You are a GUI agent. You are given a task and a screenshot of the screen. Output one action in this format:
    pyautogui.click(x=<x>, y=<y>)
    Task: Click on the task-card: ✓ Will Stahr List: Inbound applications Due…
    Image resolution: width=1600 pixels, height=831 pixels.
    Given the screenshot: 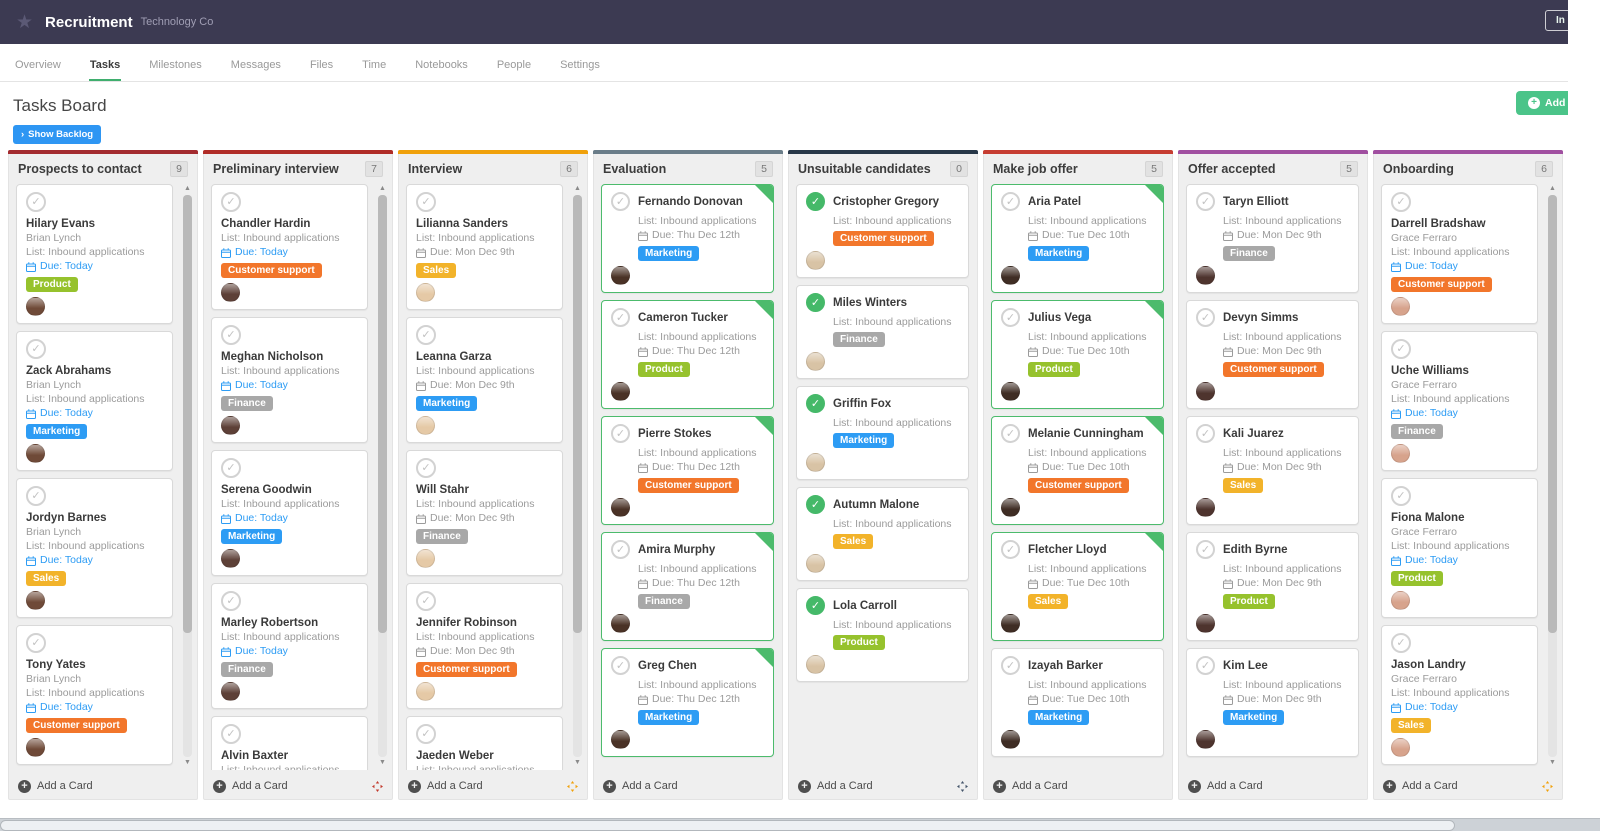 What is the action you would take?
    pyautogui.click(x=484, y=513)
    